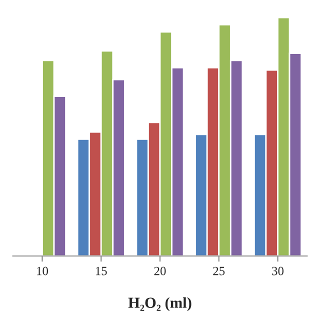  I want to click on x-tick-label: 15, so click(101, 271).